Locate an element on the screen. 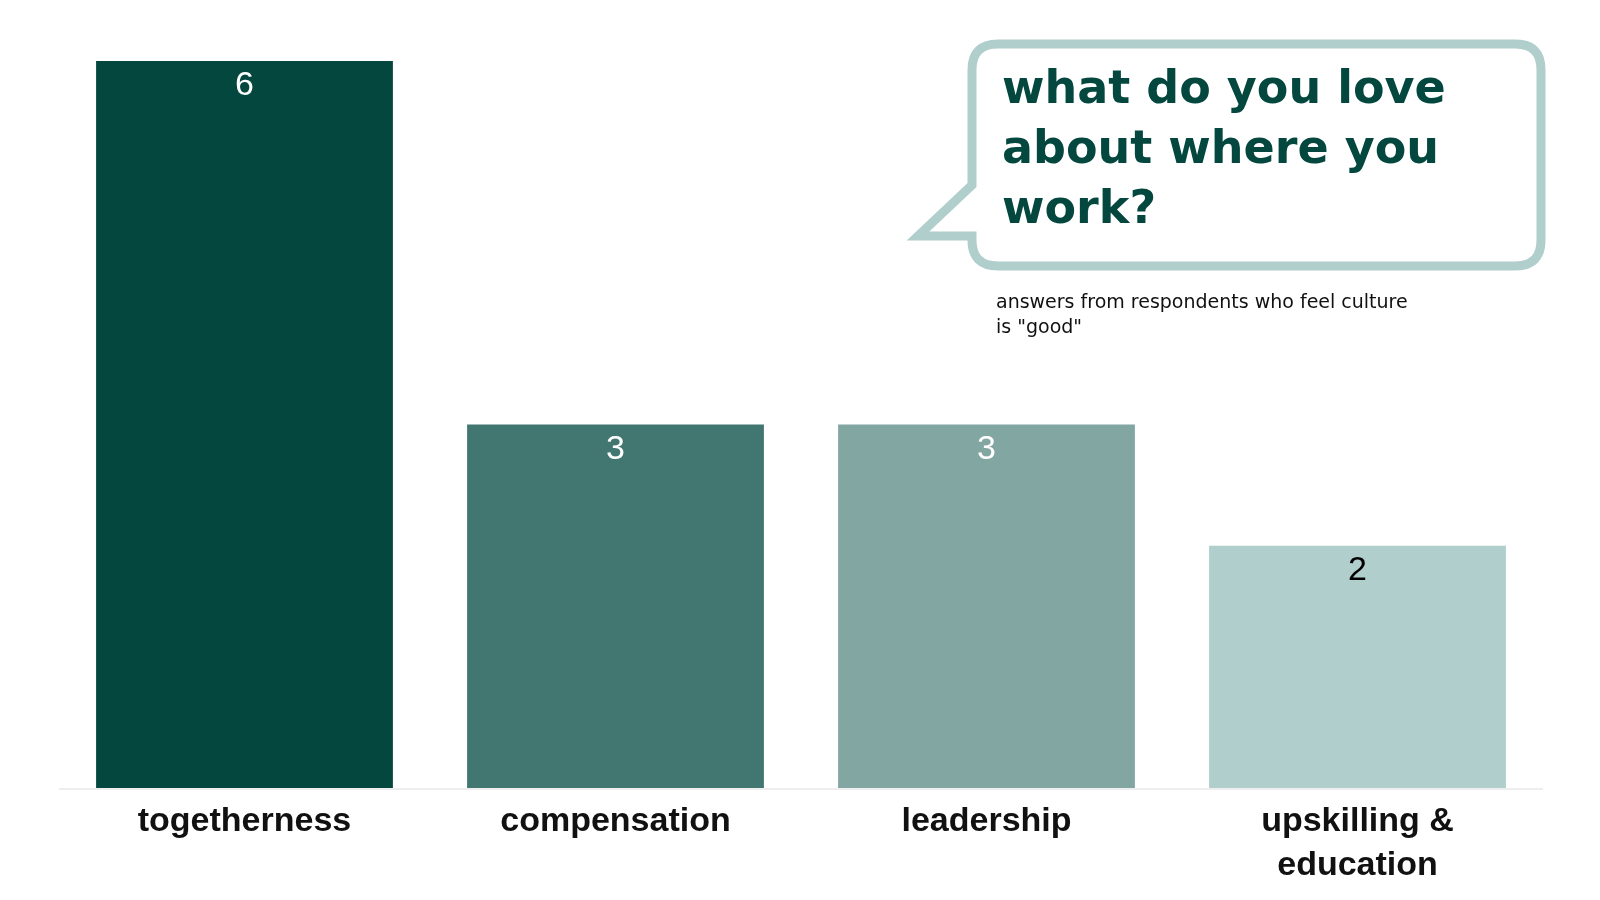 The image size is (1600, 900). data-label: 6 is located at coordinates (244, 83).